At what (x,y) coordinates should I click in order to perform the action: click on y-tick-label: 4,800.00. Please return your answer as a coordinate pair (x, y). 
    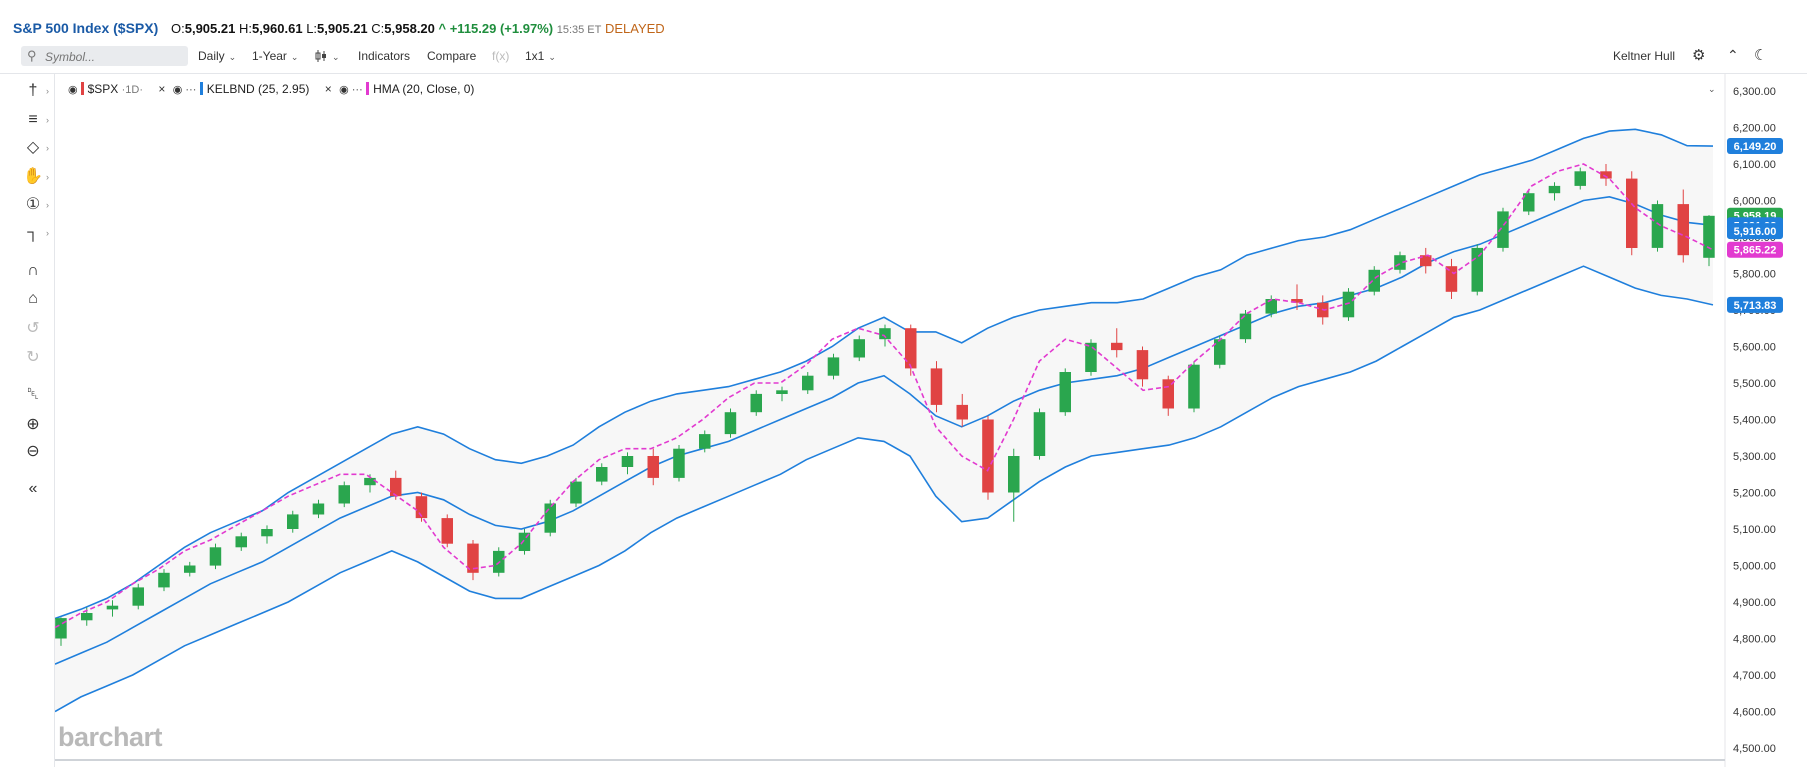
    Looking at the image, I should click on (1754, 640).